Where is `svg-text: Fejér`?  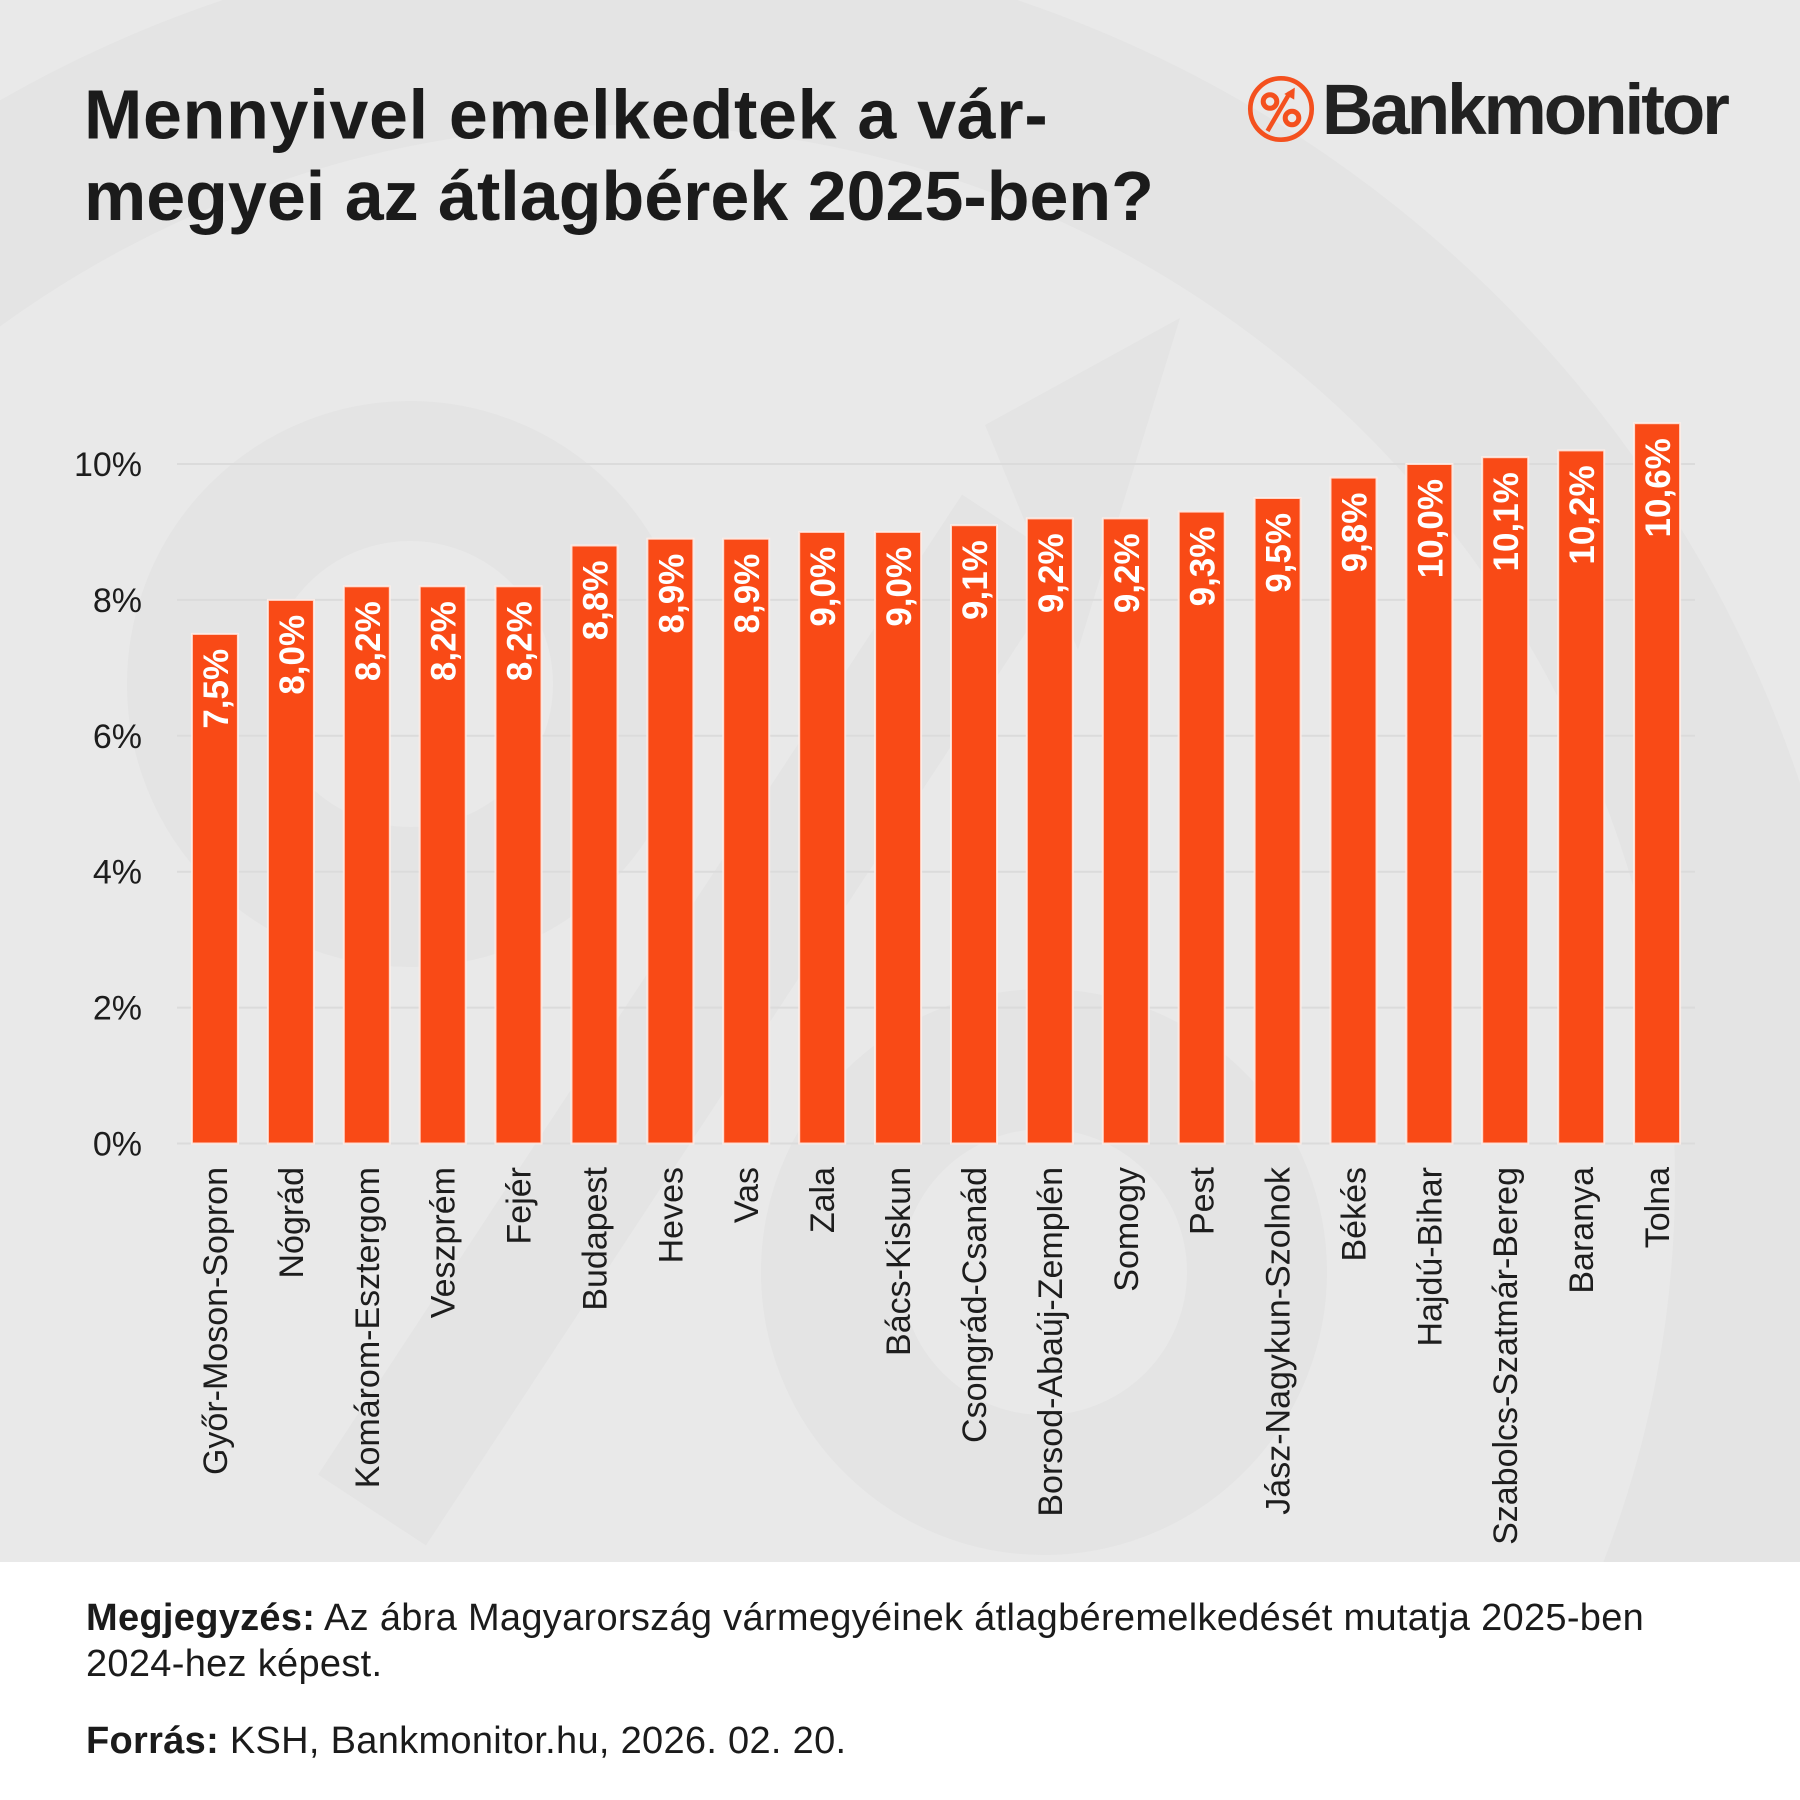 svg-text: Fejér is located at coordinates (520, 1205).